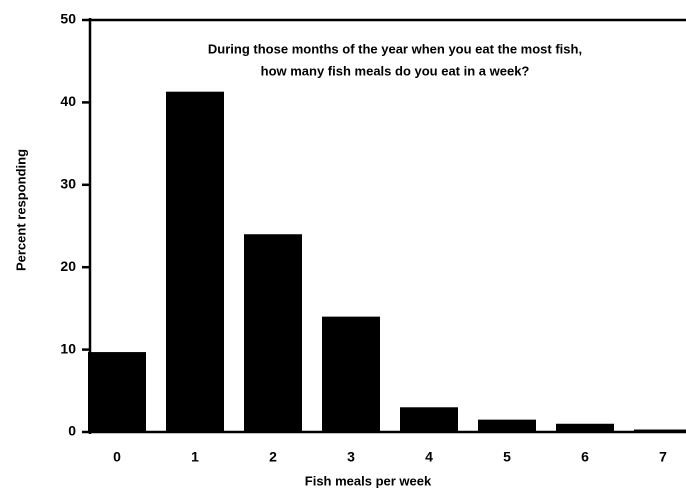 The image size is (686, 495). What do you see at coordinates (68, 101) in the screenshot?
I see `y-tick-label: 40` at bounding box center [68, 101].